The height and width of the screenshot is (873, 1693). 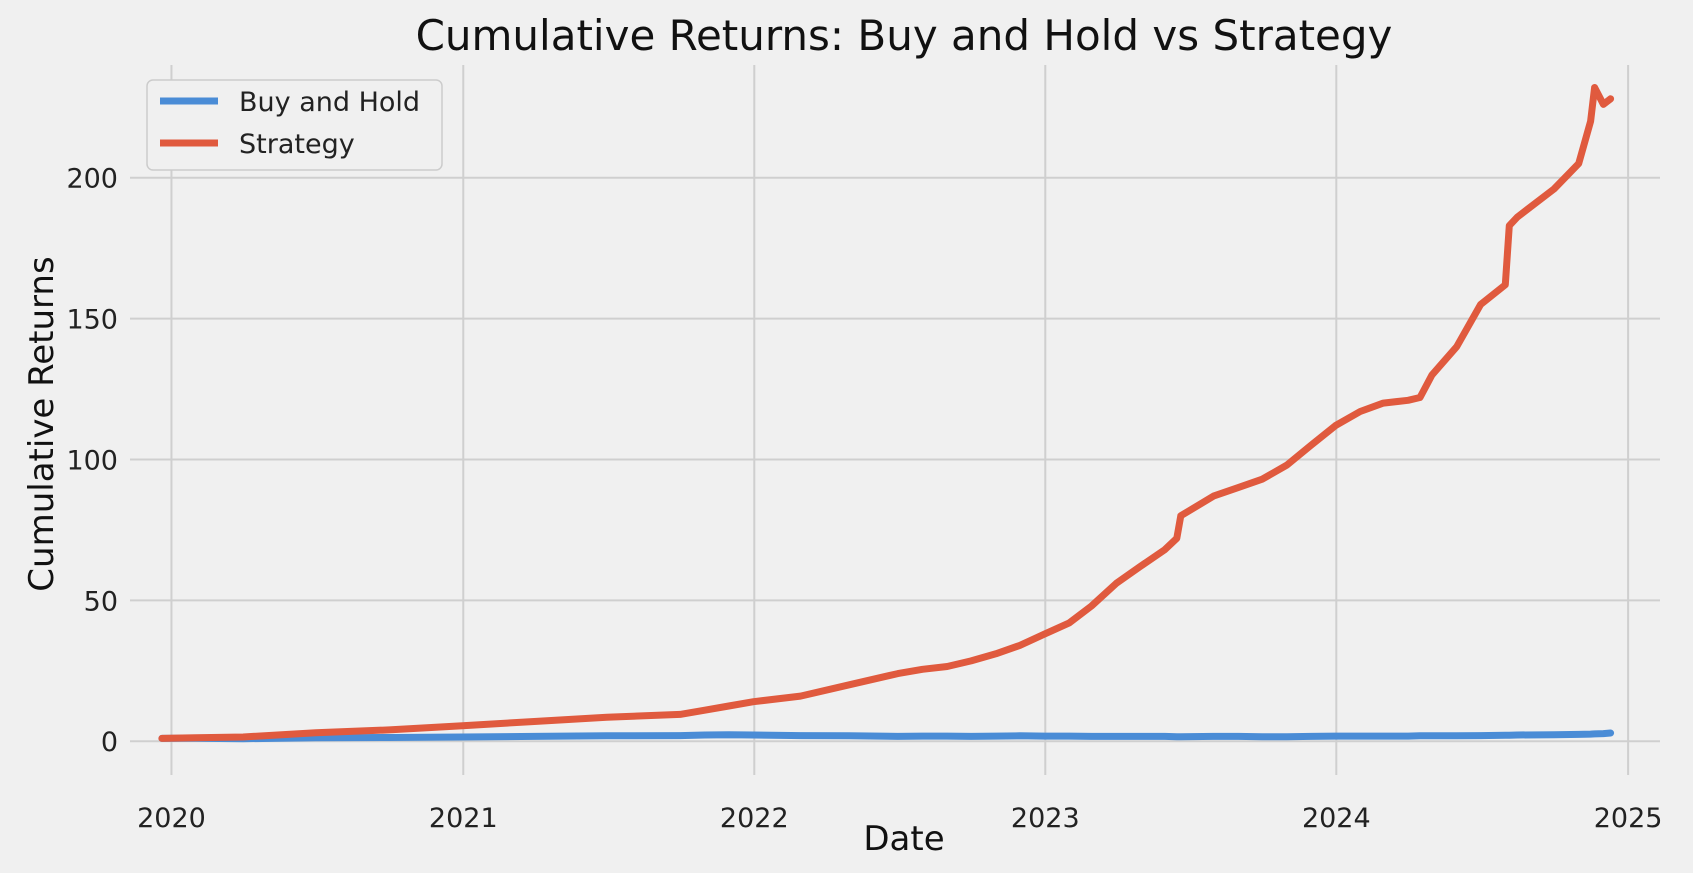 I want to click on series-line-buy-and-hold, so click(x=886, y=736).